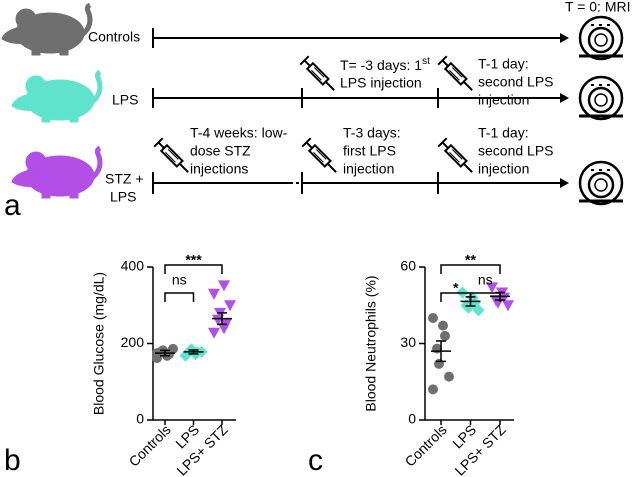 The height and width of the screenshot is (477, 633). I want to click on y-tick-label: 200, so click(133, 342).